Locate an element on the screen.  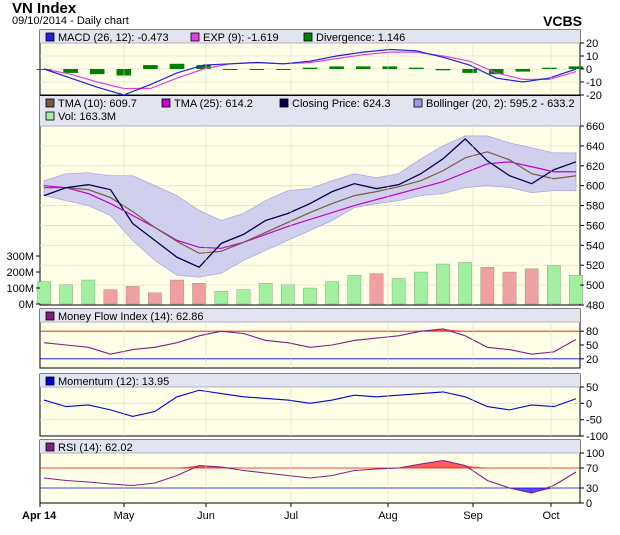
xtick-label-0: Apr 14 is located at coordinates (39, 516).